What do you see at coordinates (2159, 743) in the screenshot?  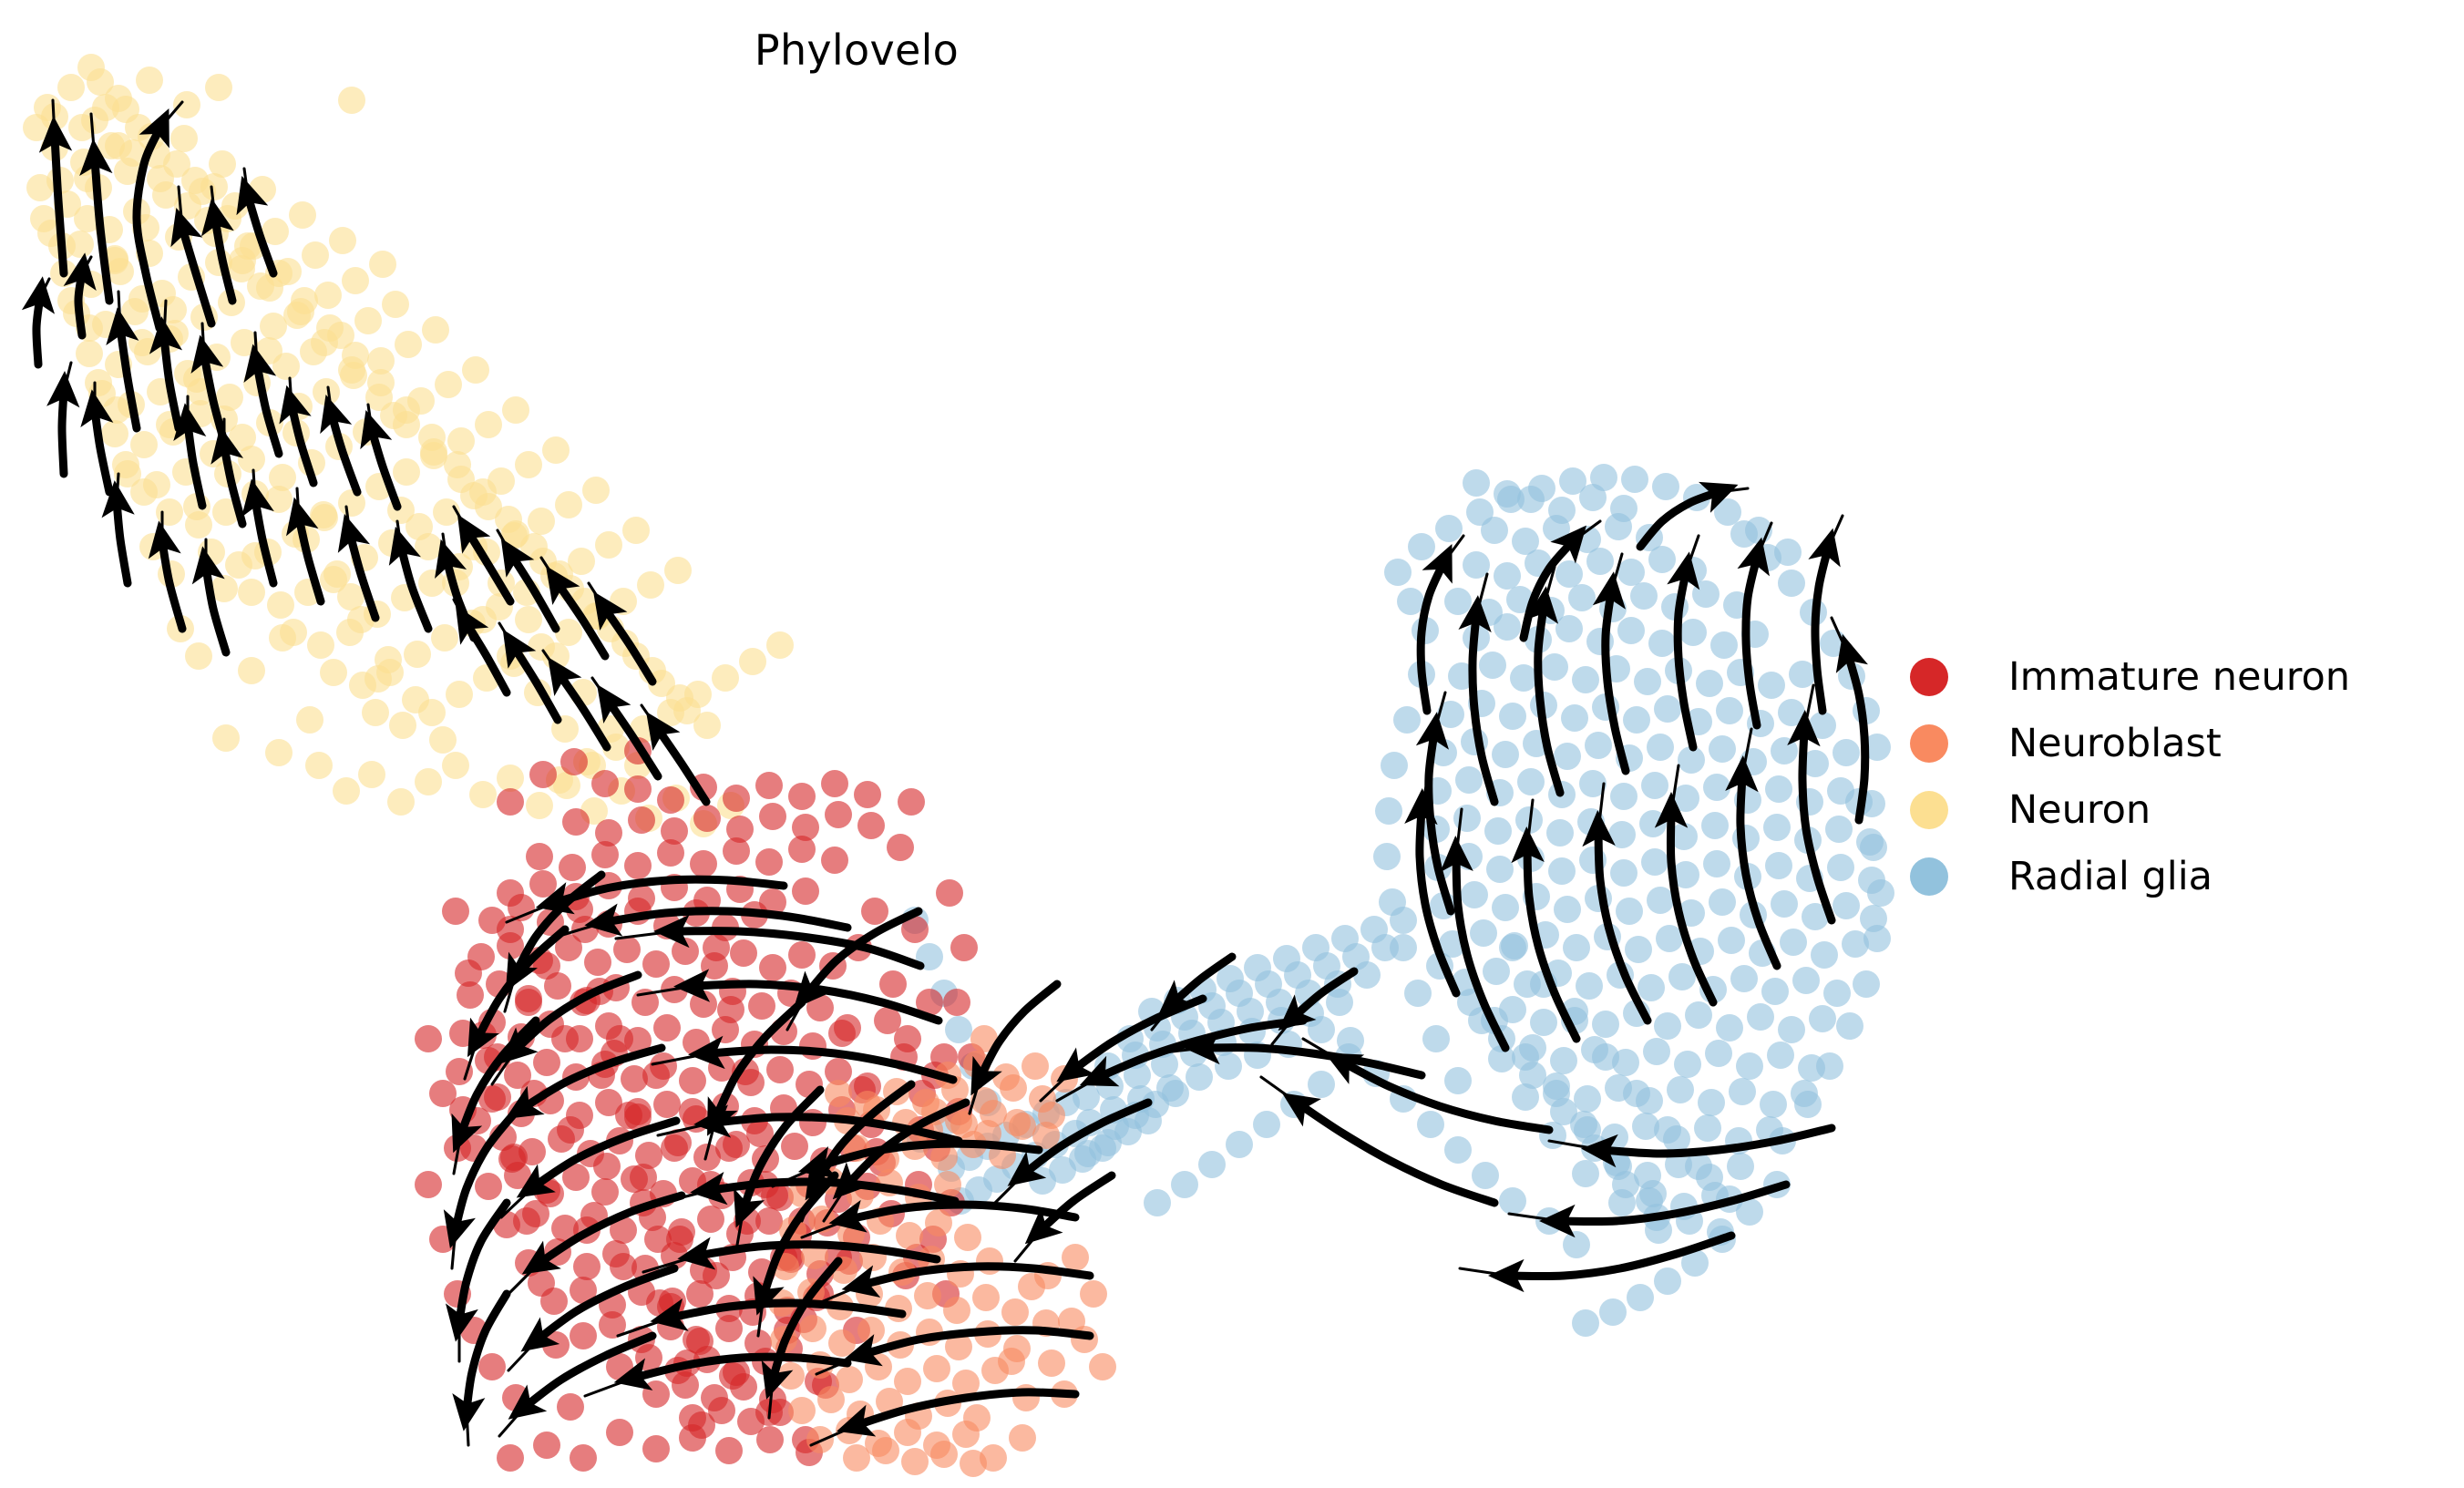 I see `legend-item-neuroblast: Neuroblast` at bounding box center [2159, 743].